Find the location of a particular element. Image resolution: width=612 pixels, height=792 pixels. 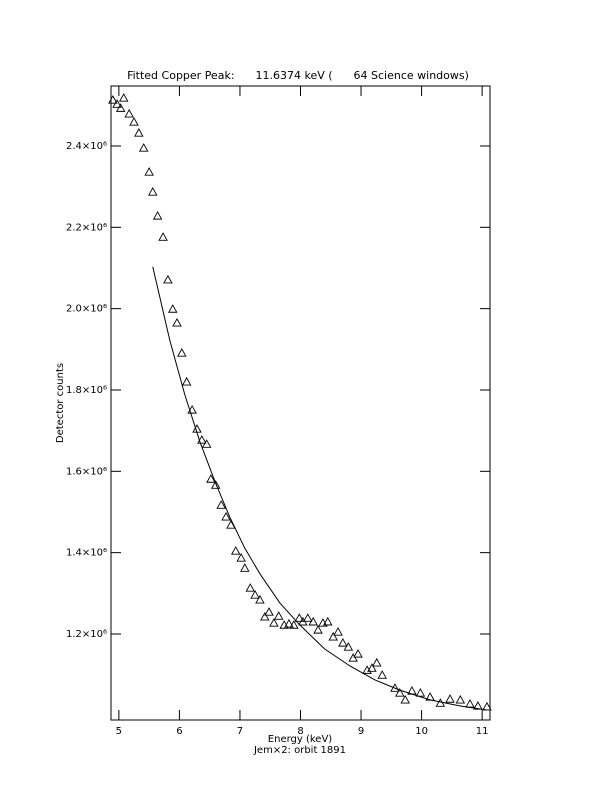

x-tick-label: 11 is located at coordinates (482, 731).